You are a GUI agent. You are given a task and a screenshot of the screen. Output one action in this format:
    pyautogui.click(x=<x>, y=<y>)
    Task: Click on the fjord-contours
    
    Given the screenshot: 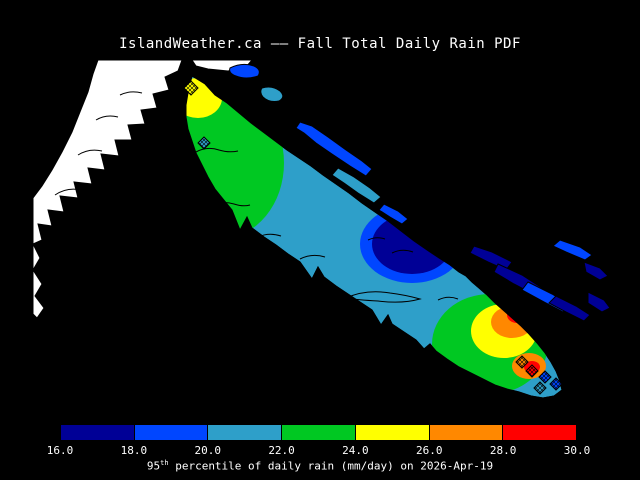 What is the action you would take?
    pyautogui.click(x=103, y=177)
    